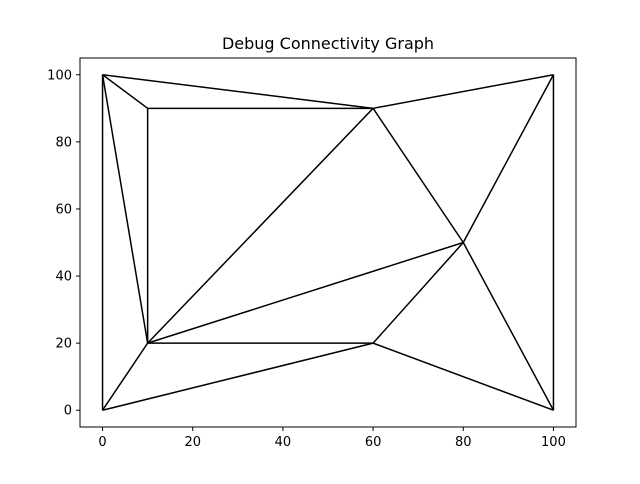  Describe the element at coordinates (102, 442) in the screenshot. I see `x-tick-label: 0` at that location.